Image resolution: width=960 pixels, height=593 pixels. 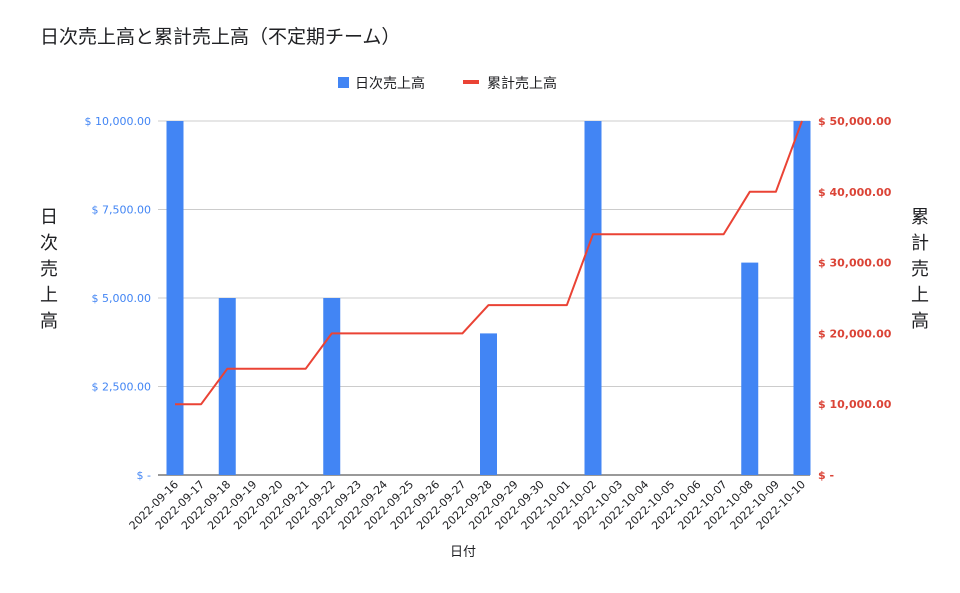 What do you see at coordinates (121, 210) in the screenshot?
I see `y-tick-label-left: $ 7,500.00` at bounding box center [121, 210].